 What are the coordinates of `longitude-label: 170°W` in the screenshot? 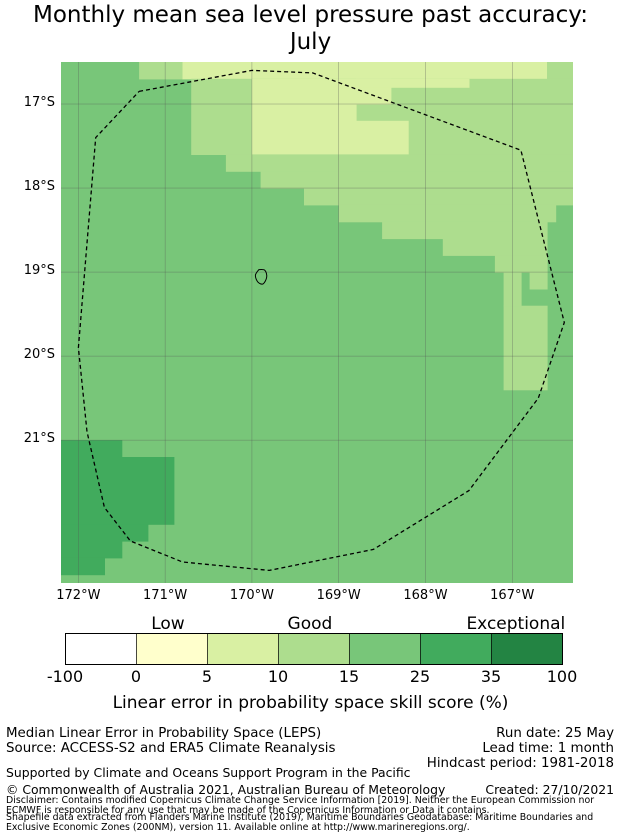 It's located at (251, 595).